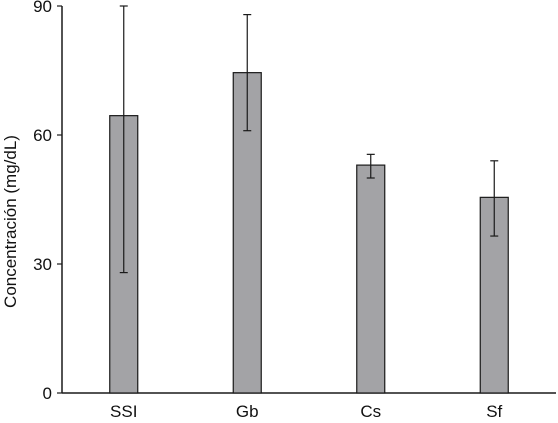 This screenshot has height=423, width=558. I want to click on y-tick-label: 0, so click(47, 393).